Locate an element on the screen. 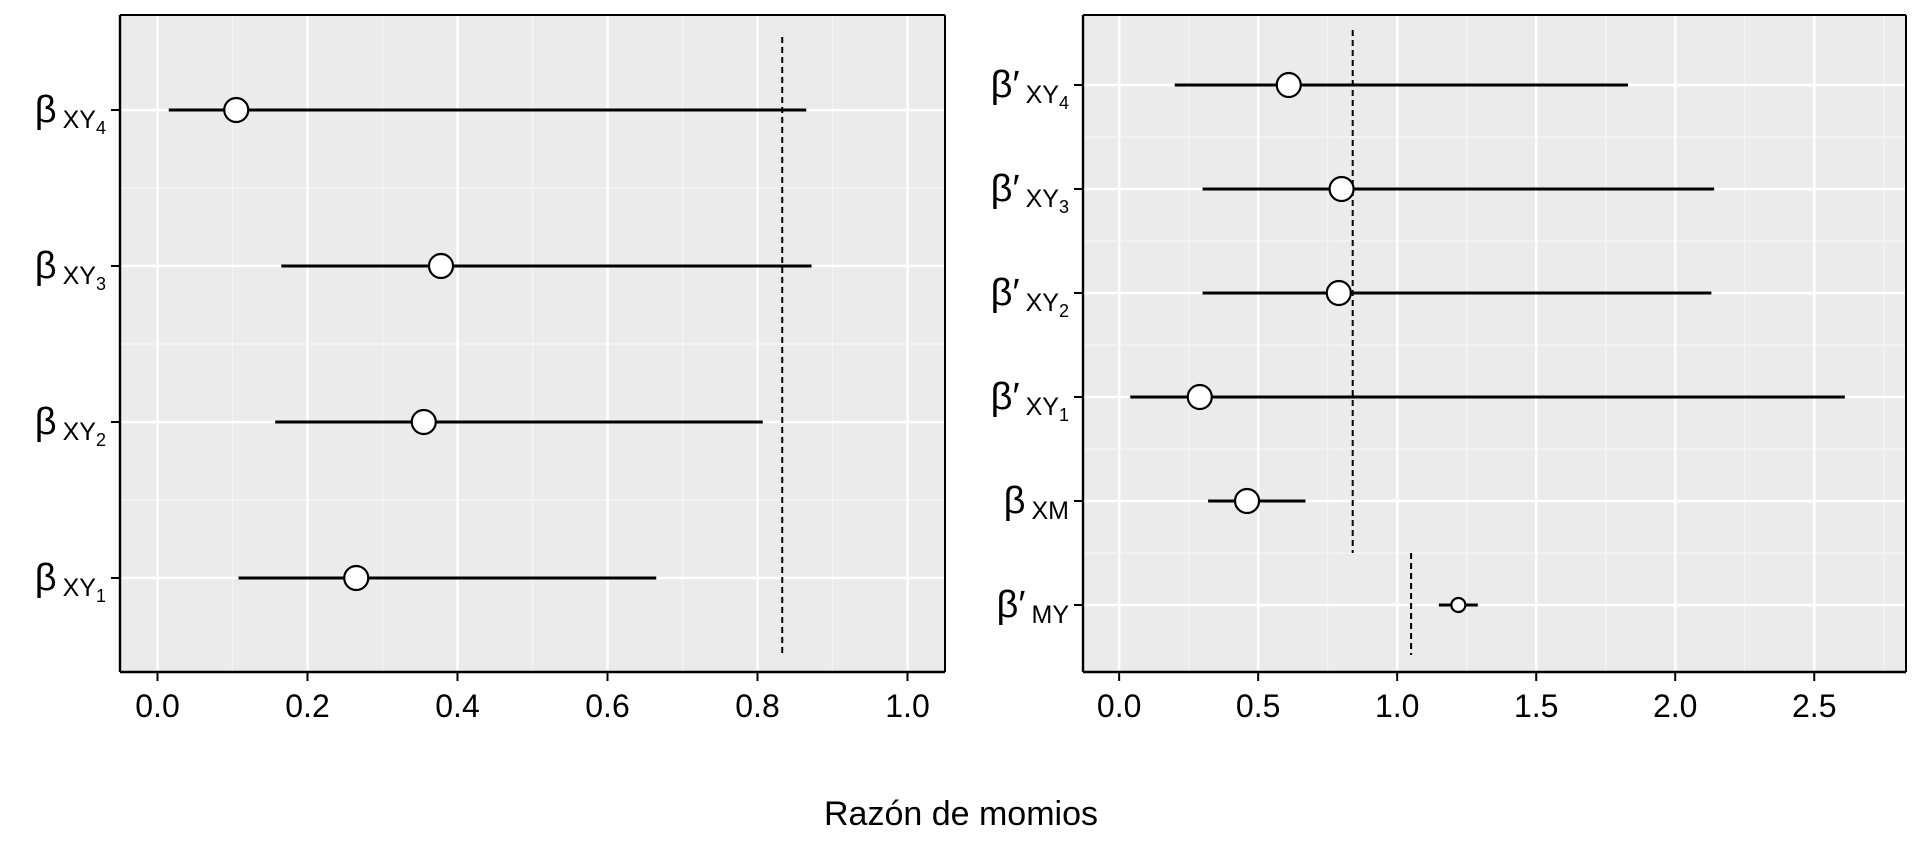  y-tick-label: β XM is located at coordinates (1036, 502).